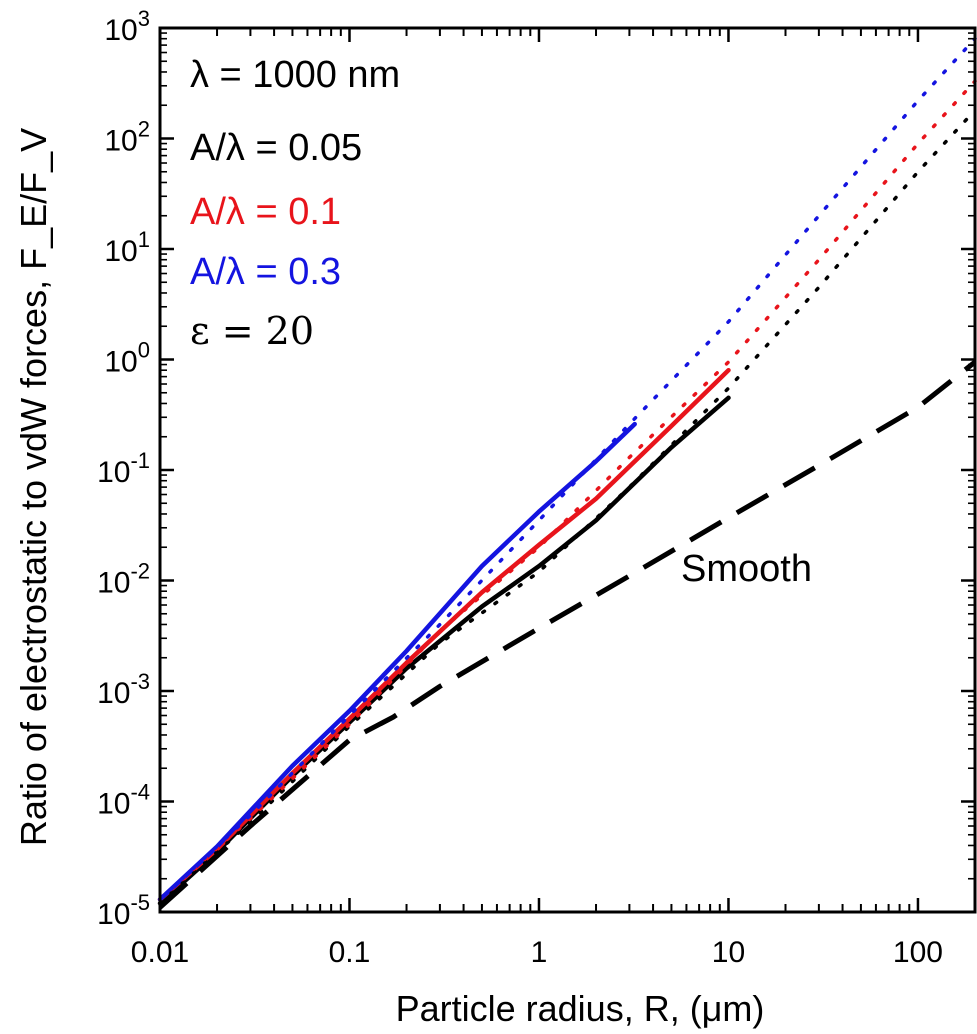  I want to click on x-tick-label: 1, so click(539, 952).